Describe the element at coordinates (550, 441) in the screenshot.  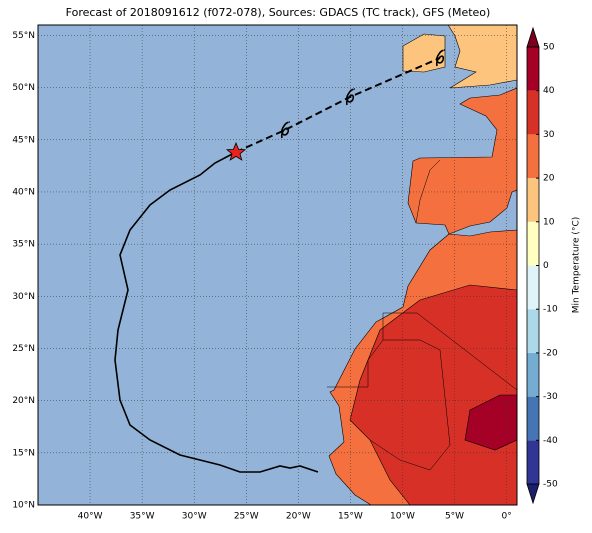
I see `colorbar-tick-label: -40` at that location.